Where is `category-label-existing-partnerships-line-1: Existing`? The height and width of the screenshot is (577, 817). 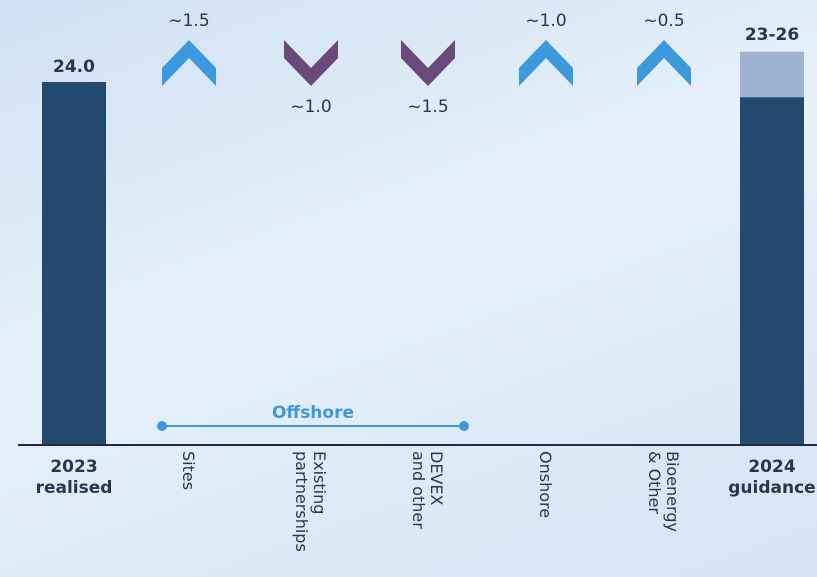 category-label-existing-partnerships-line-1: Existing is located at coordinates (319, 482).